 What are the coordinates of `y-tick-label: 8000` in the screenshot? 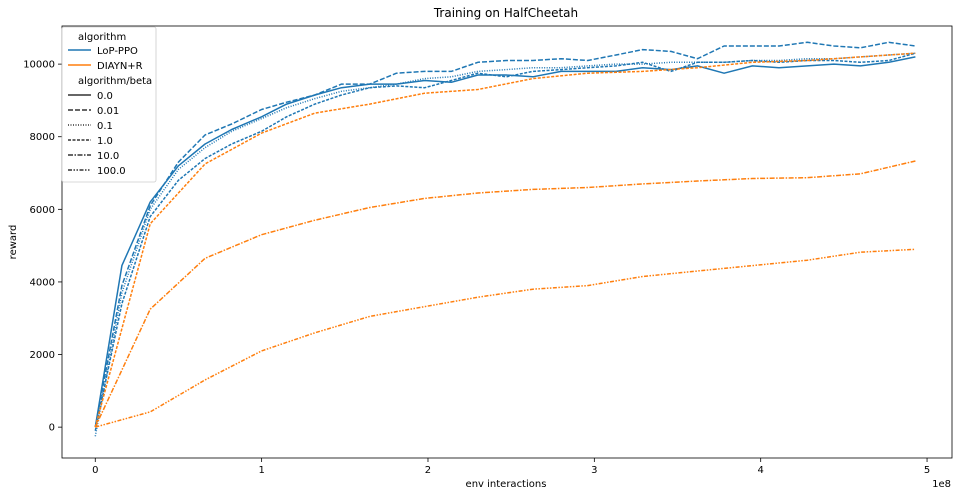 It's located at (42, 137).